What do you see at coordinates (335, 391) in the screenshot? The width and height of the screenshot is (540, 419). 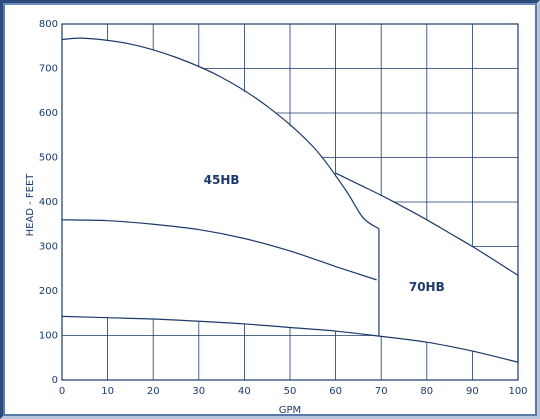 I see `x-tick-label: 60` at bounding box center [335, 391].